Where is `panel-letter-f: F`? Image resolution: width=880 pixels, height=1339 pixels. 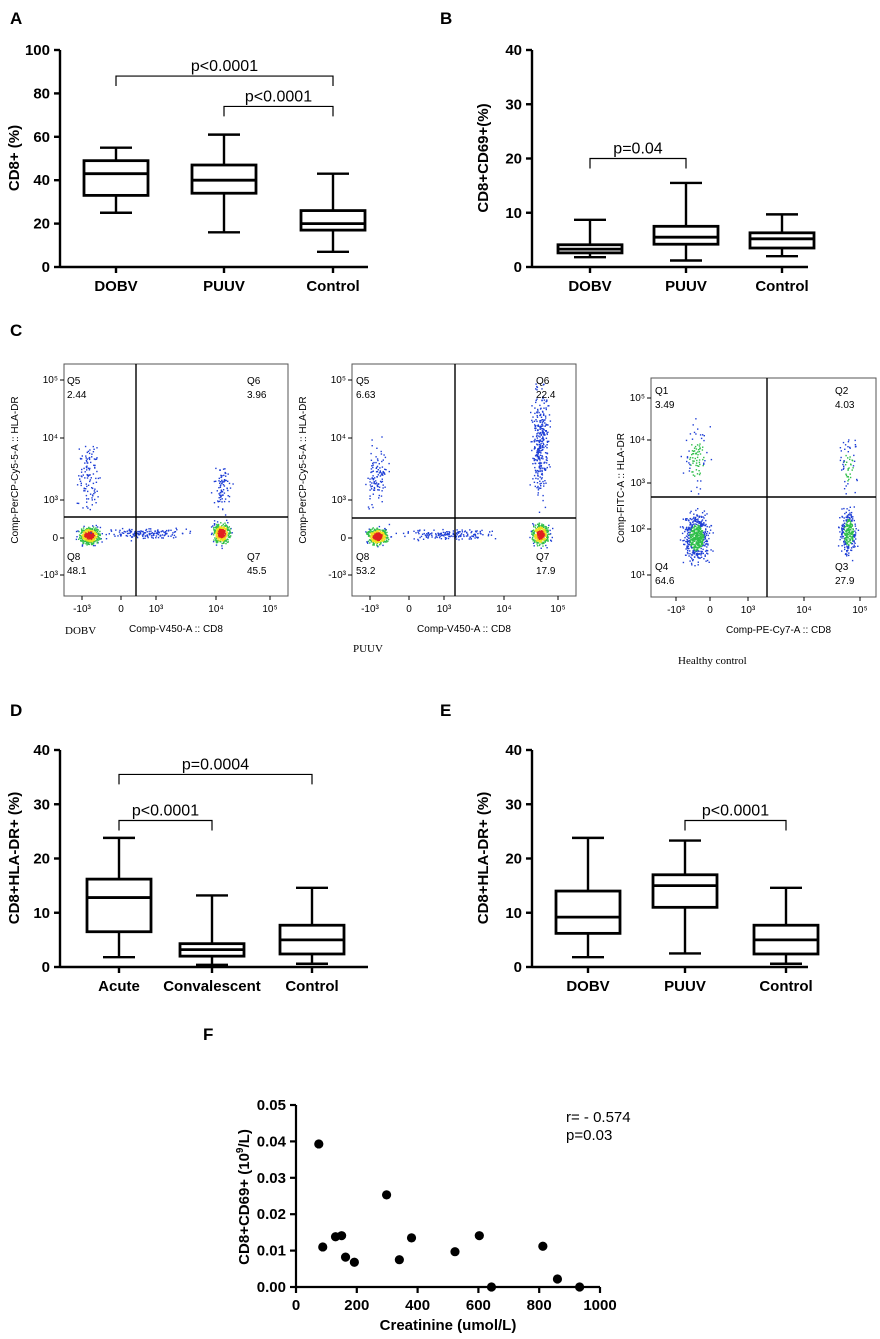
panel-letter-f: F is located at coordinates (208, 1034).